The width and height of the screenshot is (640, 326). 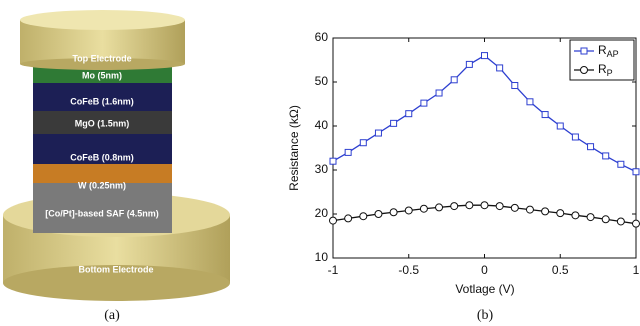 I want to click on x-tick-label: 0, so click(x=484, y=270).